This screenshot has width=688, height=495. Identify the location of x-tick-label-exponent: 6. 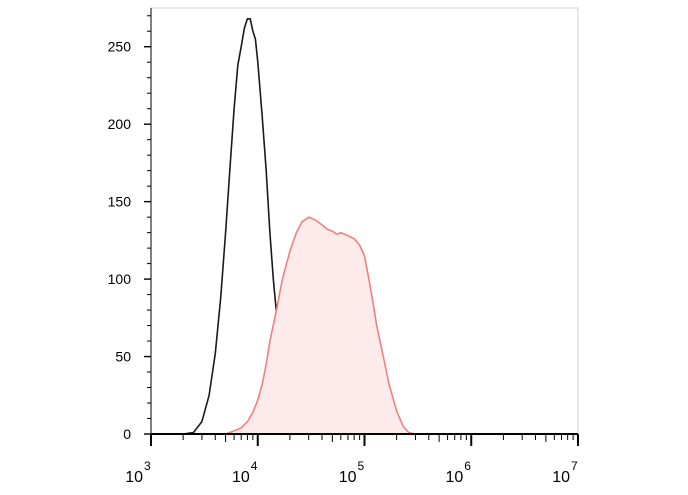
(467, 466).